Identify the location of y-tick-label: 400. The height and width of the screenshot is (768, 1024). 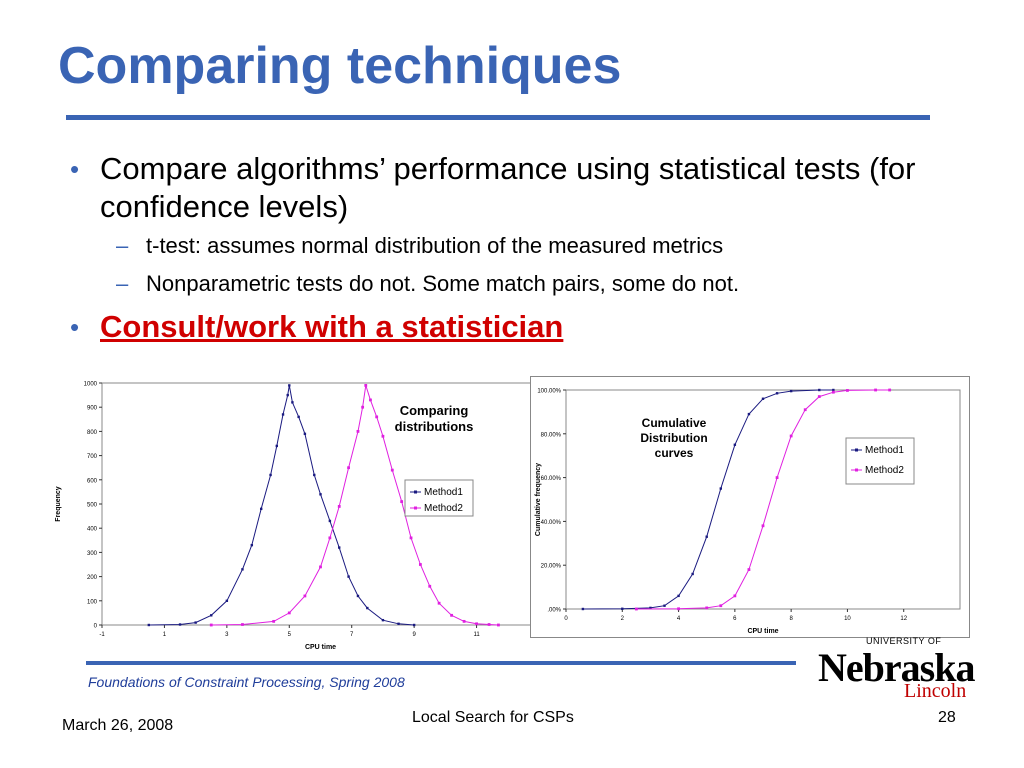
(92, 530).